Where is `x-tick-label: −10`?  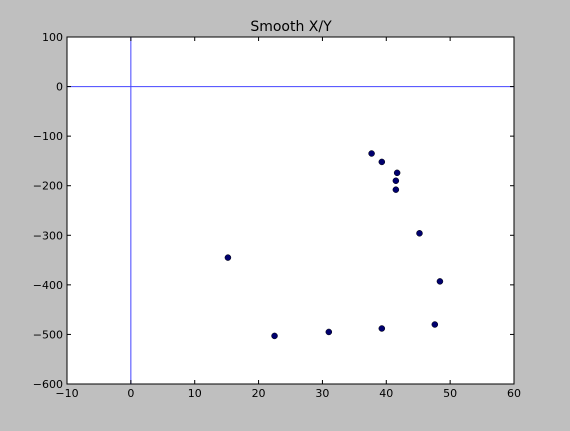
x-tick-label: −10 is located at coordinates (66, 393).